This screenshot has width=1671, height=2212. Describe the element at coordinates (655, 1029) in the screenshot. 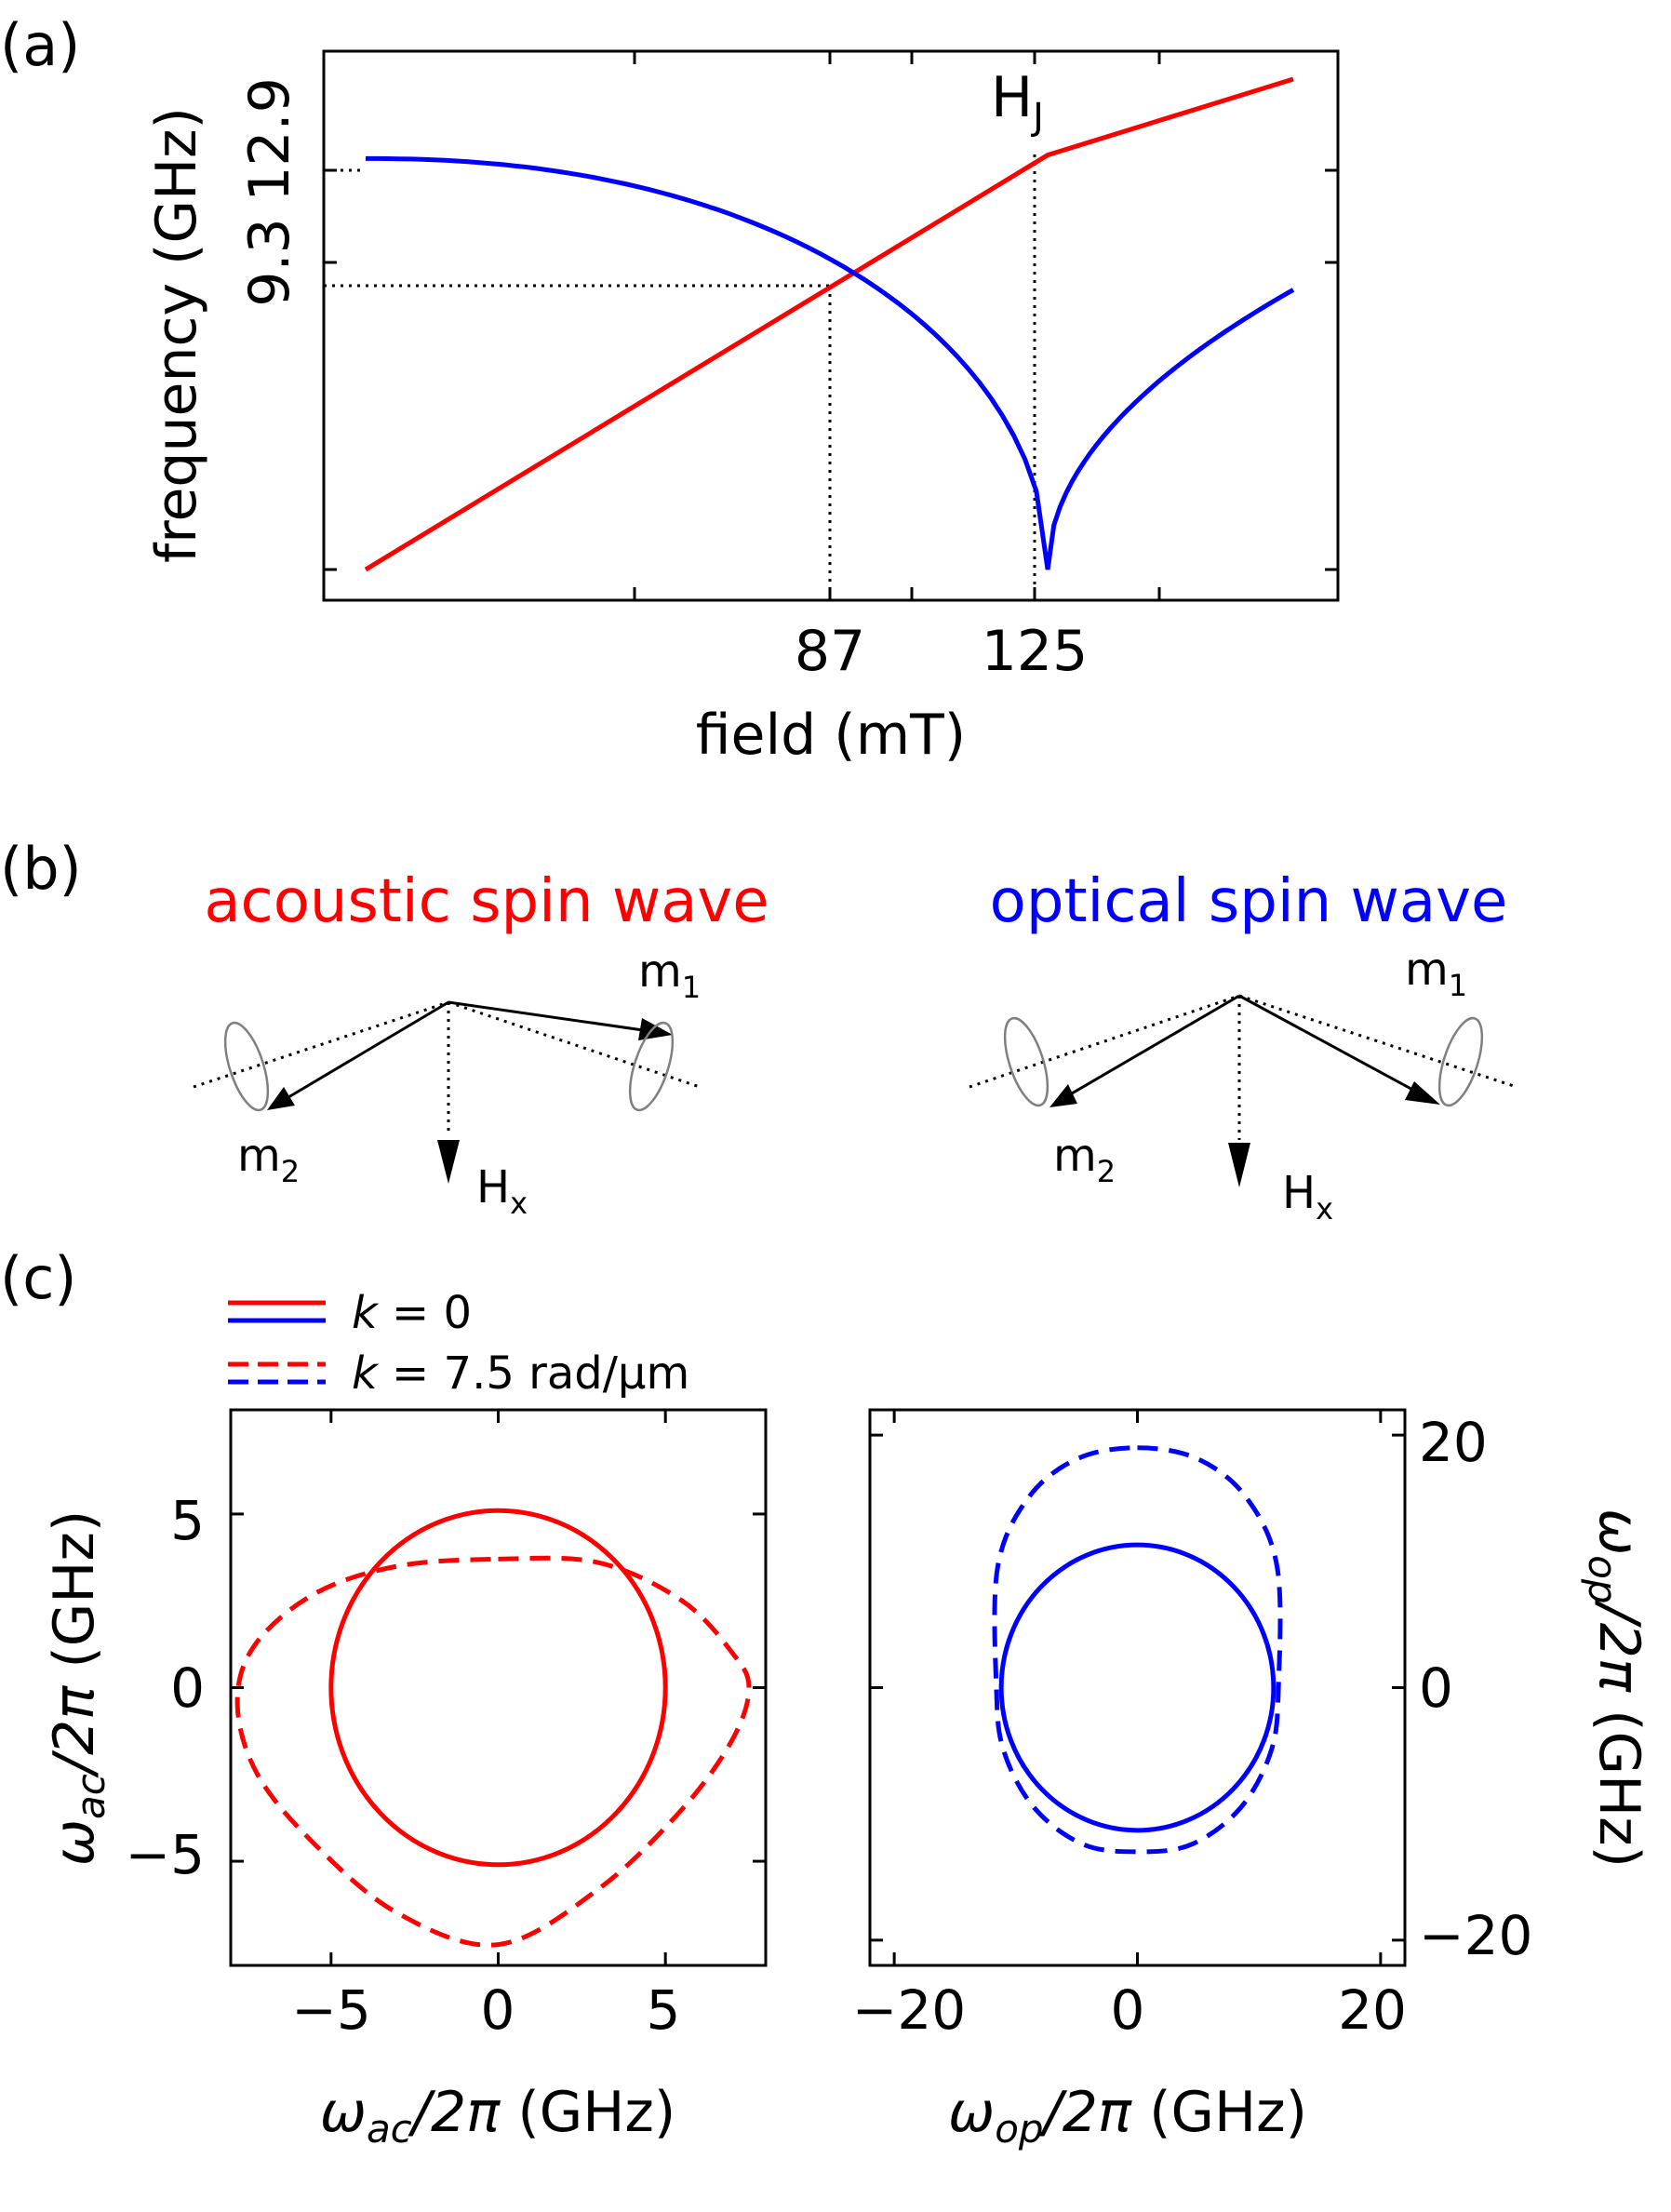

I see `acoustic-m1-arrowhead` at that location.